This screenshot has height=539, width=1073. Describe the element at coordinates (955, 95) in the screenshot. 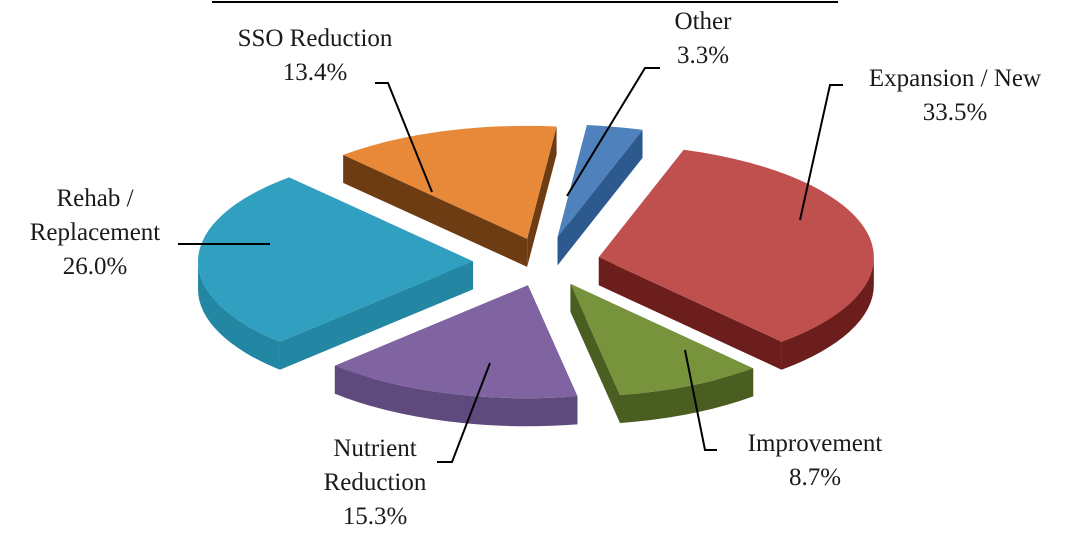

I see `slice-label: Expansion / New 33.5%` at that location.